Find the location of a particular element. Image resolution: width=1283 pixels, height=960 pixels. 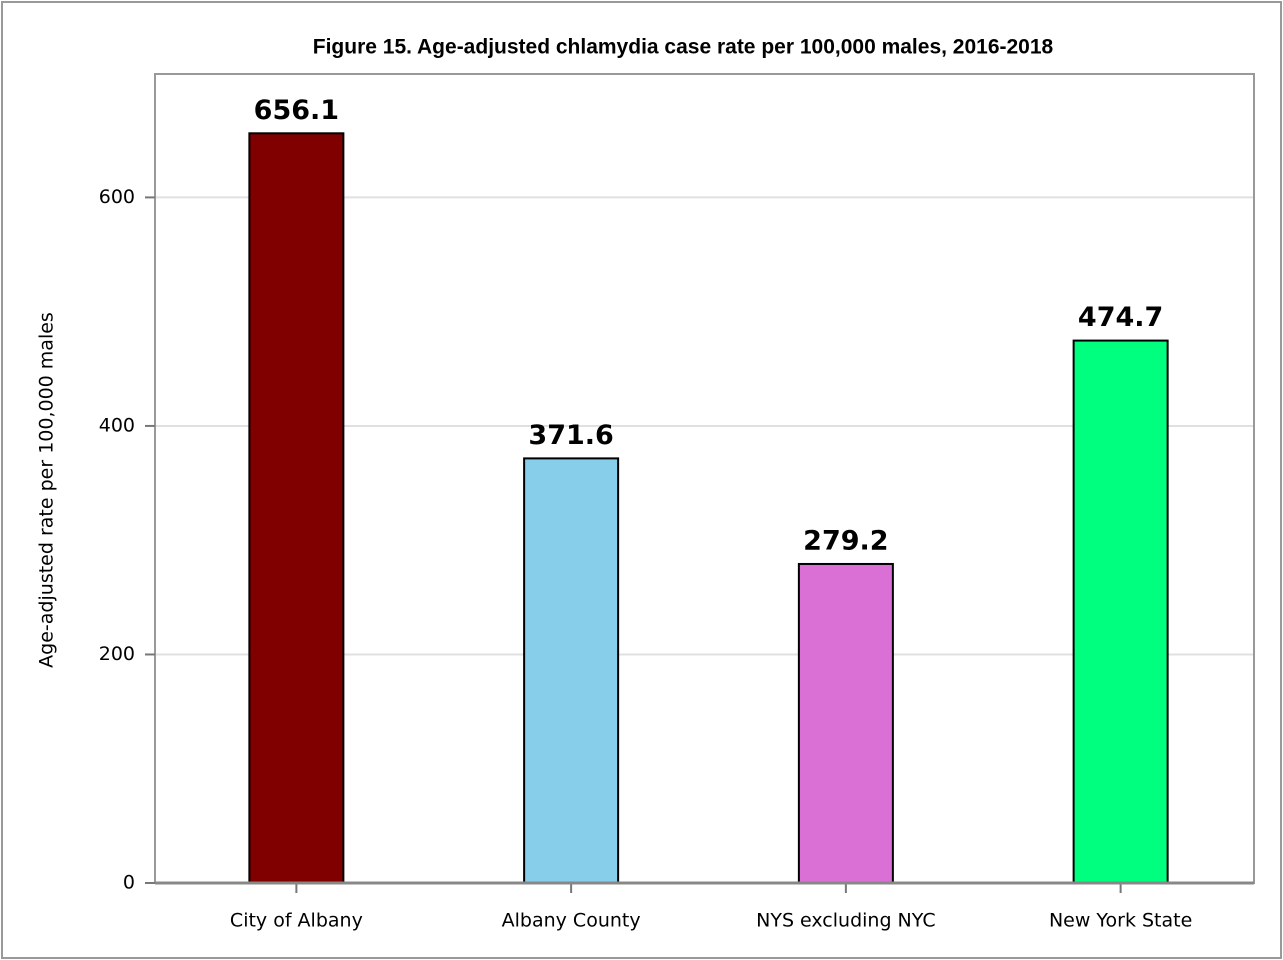

y-tick-label: 0 is located at coordinates (129, 883).